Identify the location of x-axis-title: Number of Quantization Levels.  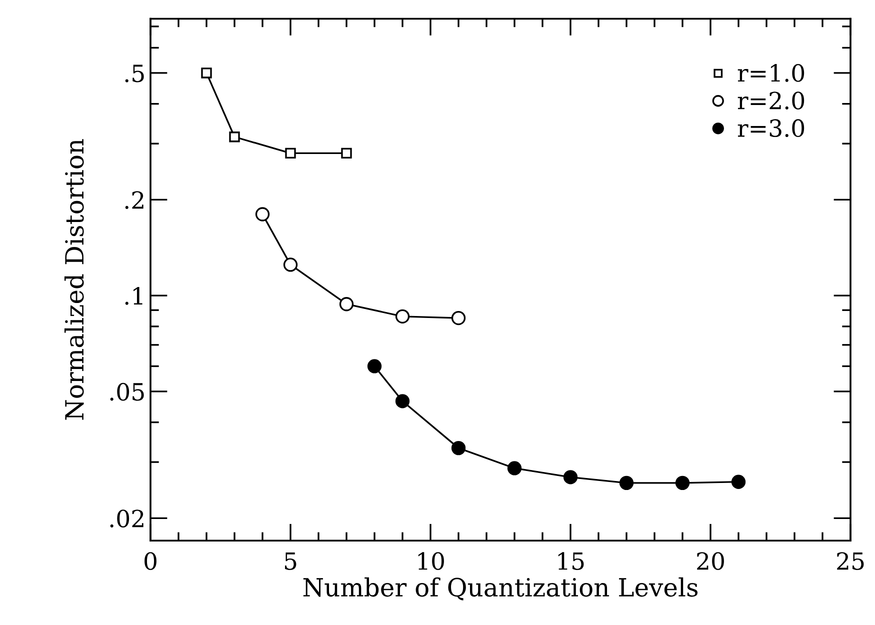
(500, 588).